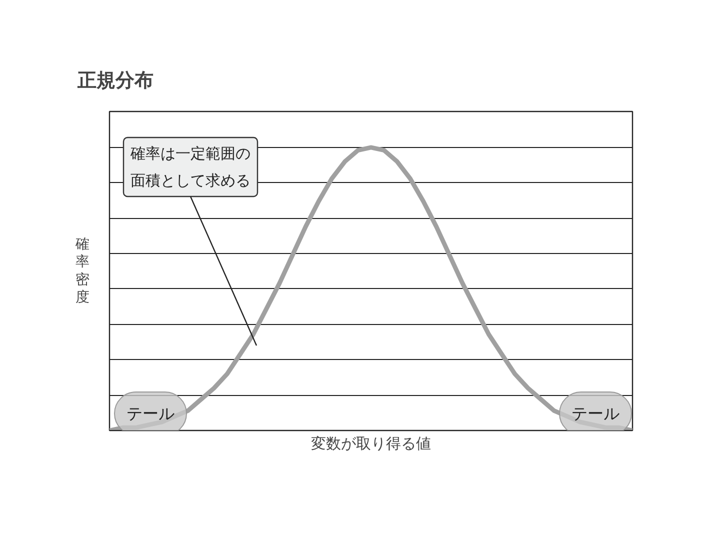 The height and width of the screenshot is (536, 728). What do you see at coordinates (82, 271) in the screenshot?
I see `y-axis-title: 確率密度` at bounding box center [82, 271].